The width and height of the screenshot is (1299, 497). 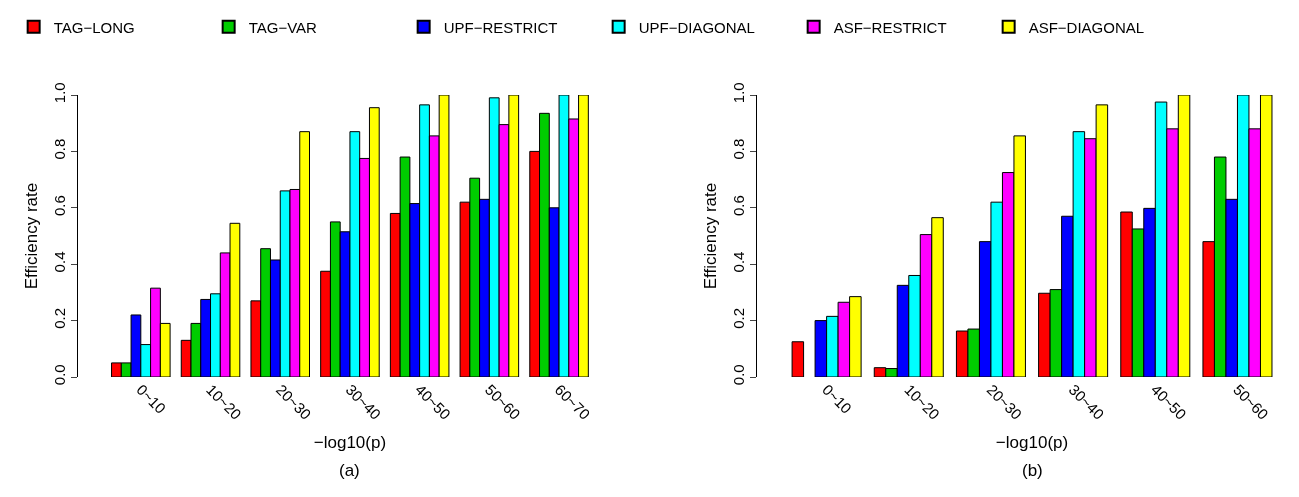 I want to click on text: (b), so click(x=1032, y=470).